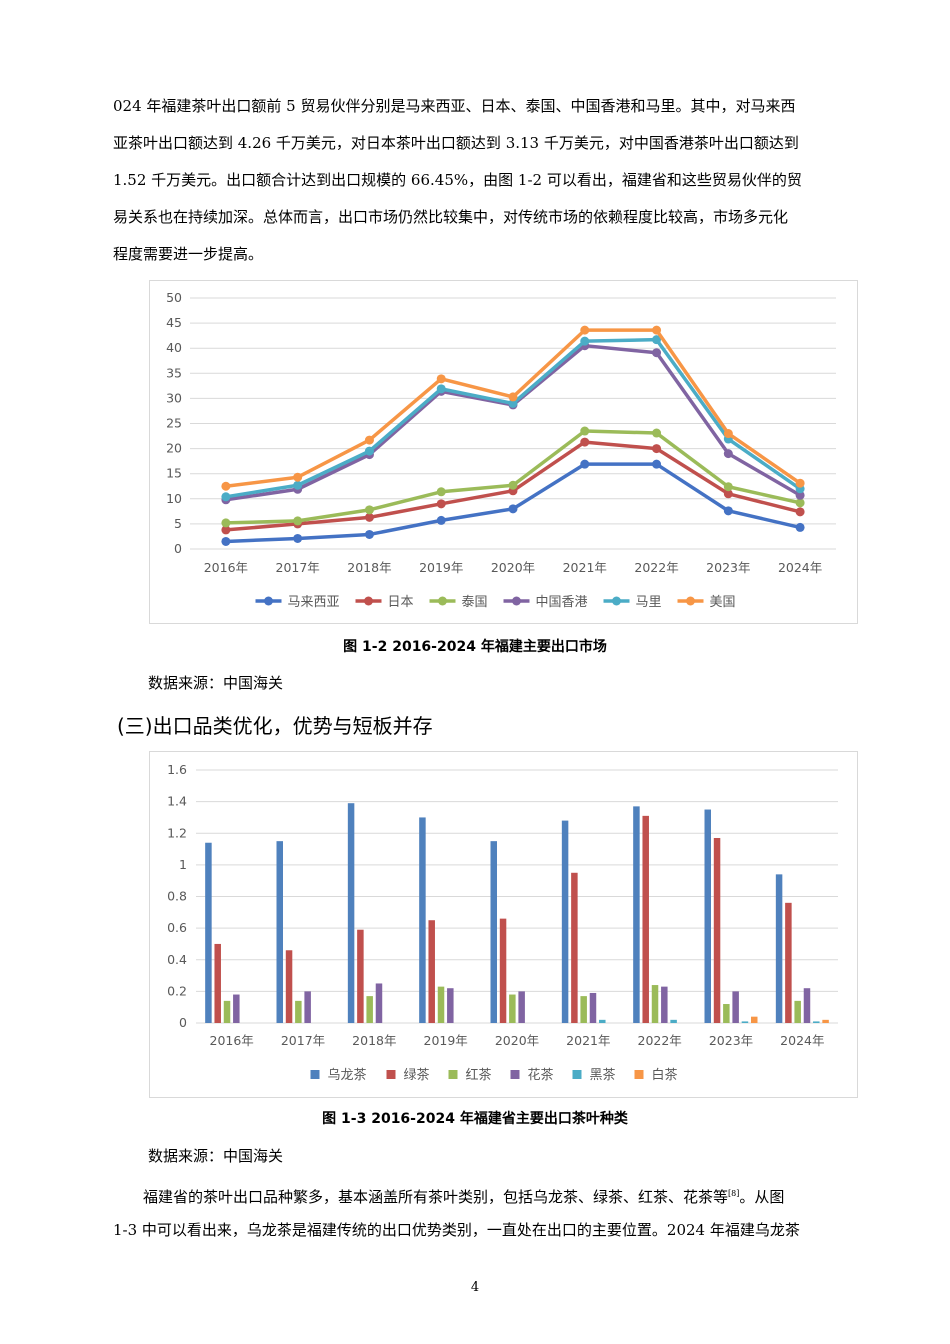 The image size is (950, 1344). What do you see at coordinates (177, 769) in the screenshot?
I see `y-tick-label: 1.6` at bounding box center [177, 769].